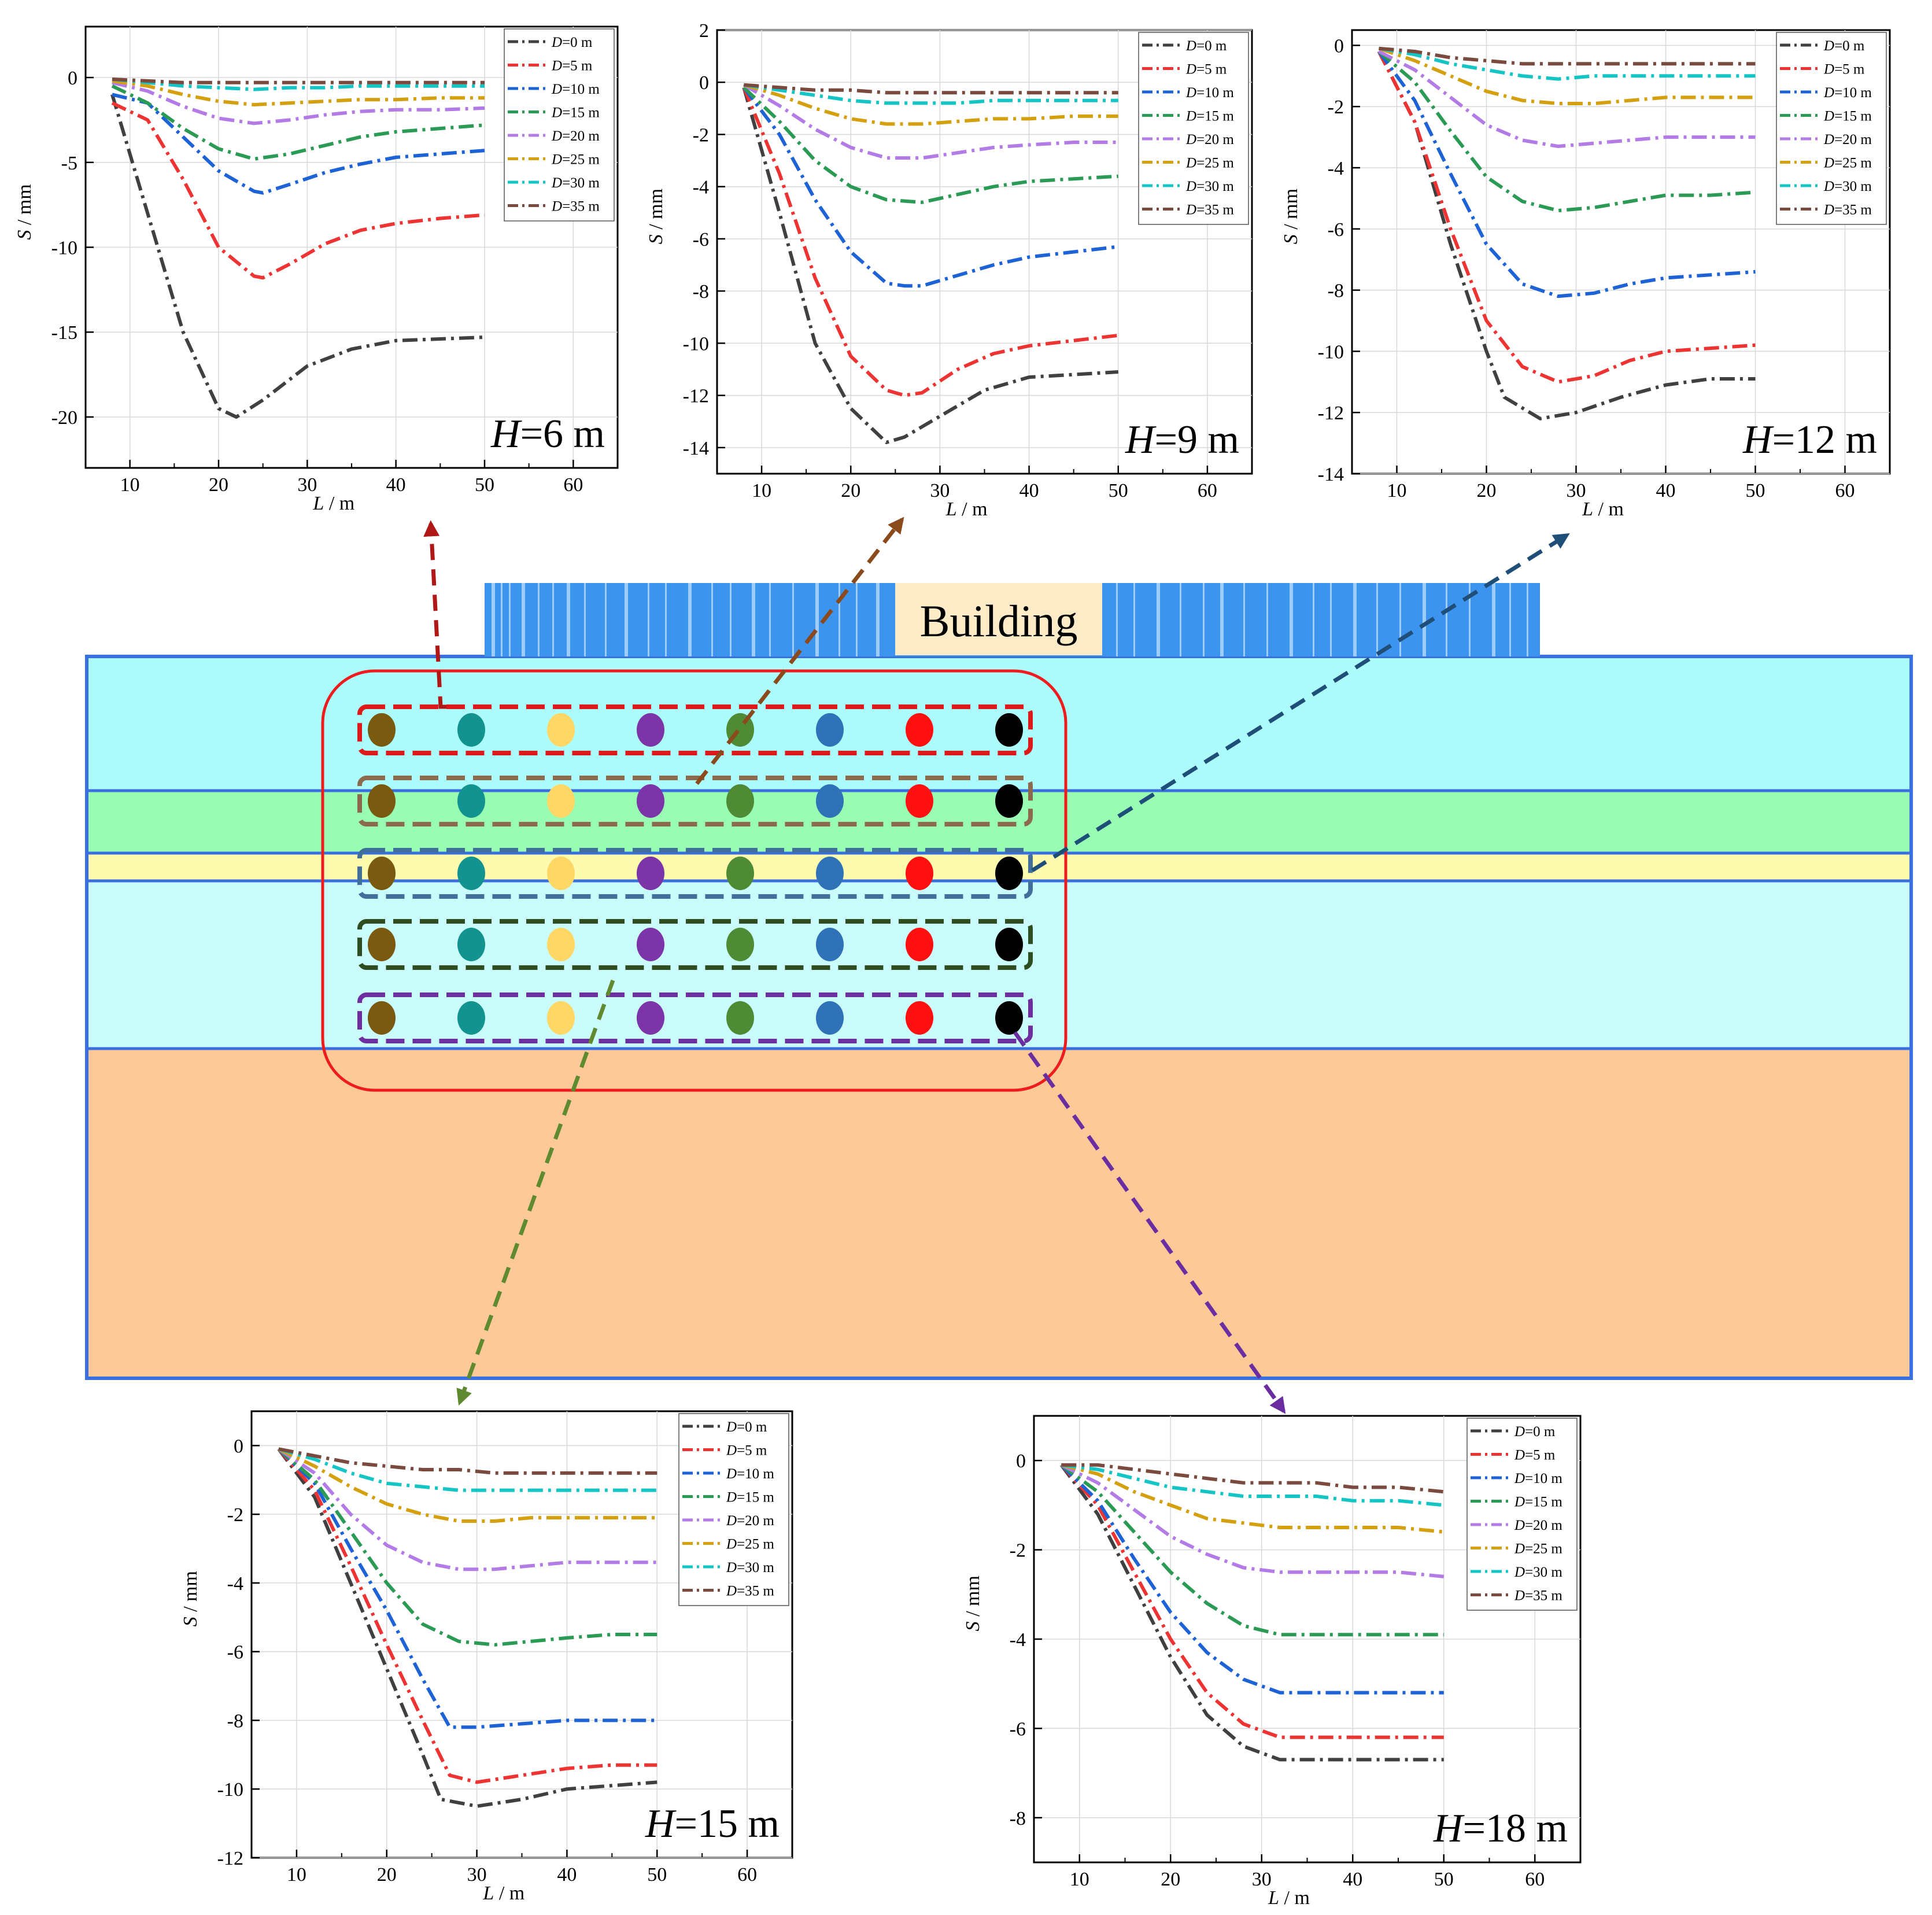 This screenshot has height=1915, width=1932. Describe the element at coordinates (1810, 440) in the screenshot. I see `chart-title: H=12 m` at that location.